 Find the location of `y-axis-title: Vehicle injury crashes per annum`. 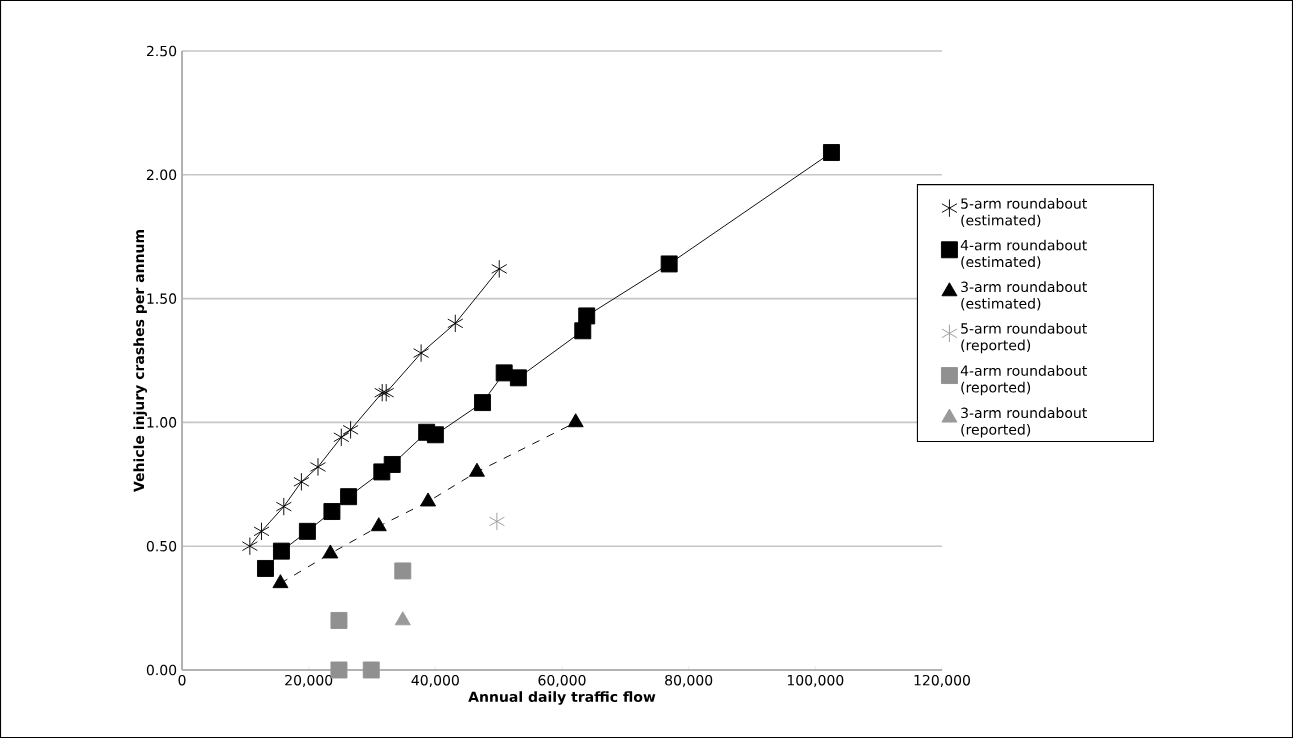

y-axis-title: Vehicle injury crashes per annum is located at coordinates (140, 361).